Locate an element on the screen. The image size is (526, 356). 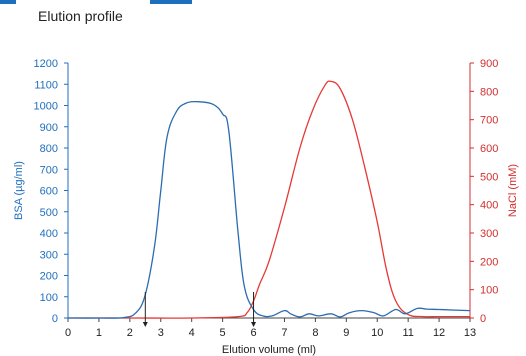
right-axis-ticks: 0 100 200 300 400 500 600 700 800 900 is located at coordinates (484, 191).